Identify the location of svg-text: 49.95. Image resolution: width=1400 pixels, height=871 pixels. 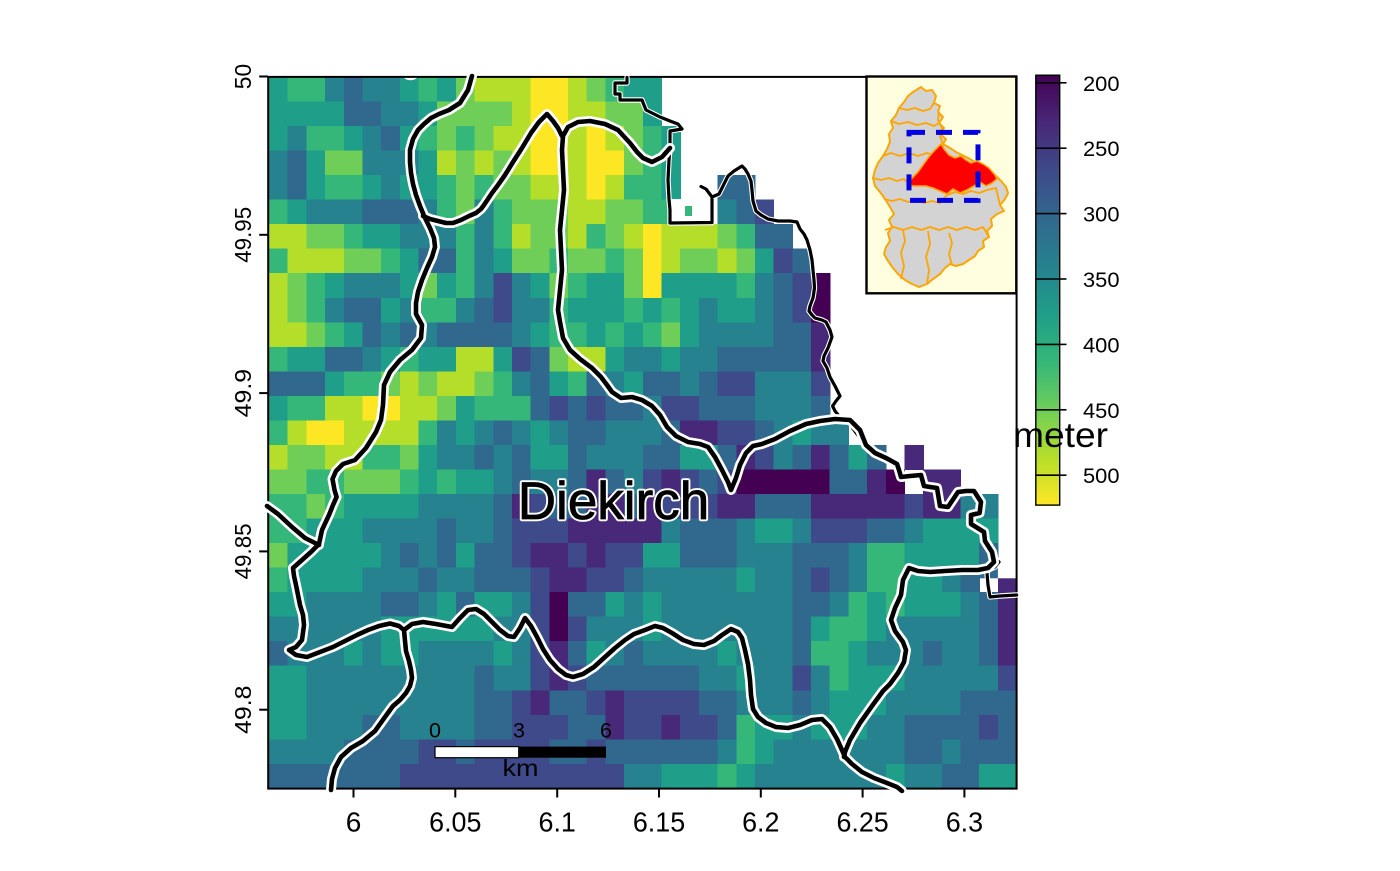
(243, 235).